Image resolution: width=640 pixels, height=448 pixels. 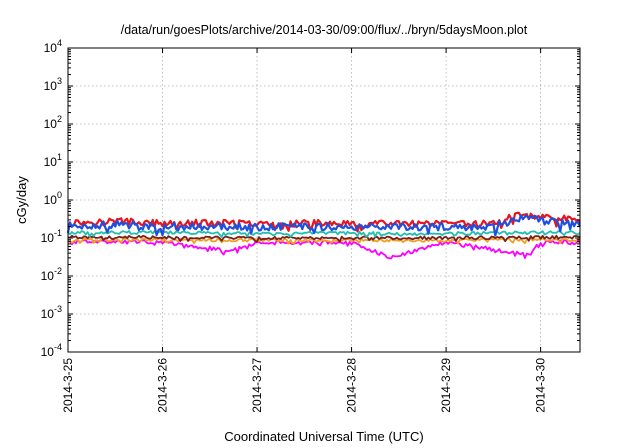 I want to click on y-tick-label: 10², so click(x=53, y=122).